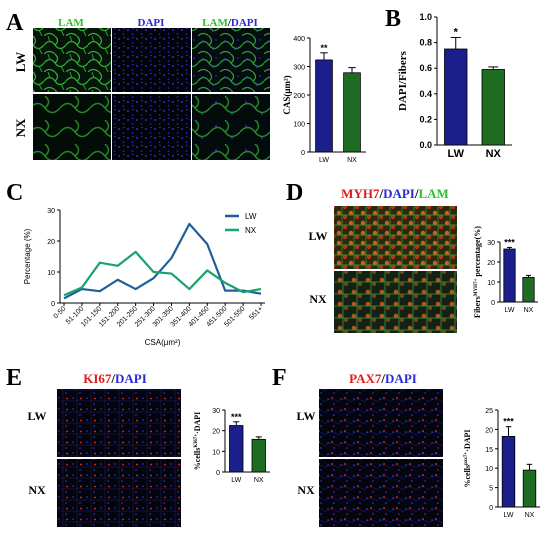 This screenshot has height=535, width=550. Describe the element at coordinates (151, 127) in the screenshot. I see `micrograph-a-nx-dapi` at that location.